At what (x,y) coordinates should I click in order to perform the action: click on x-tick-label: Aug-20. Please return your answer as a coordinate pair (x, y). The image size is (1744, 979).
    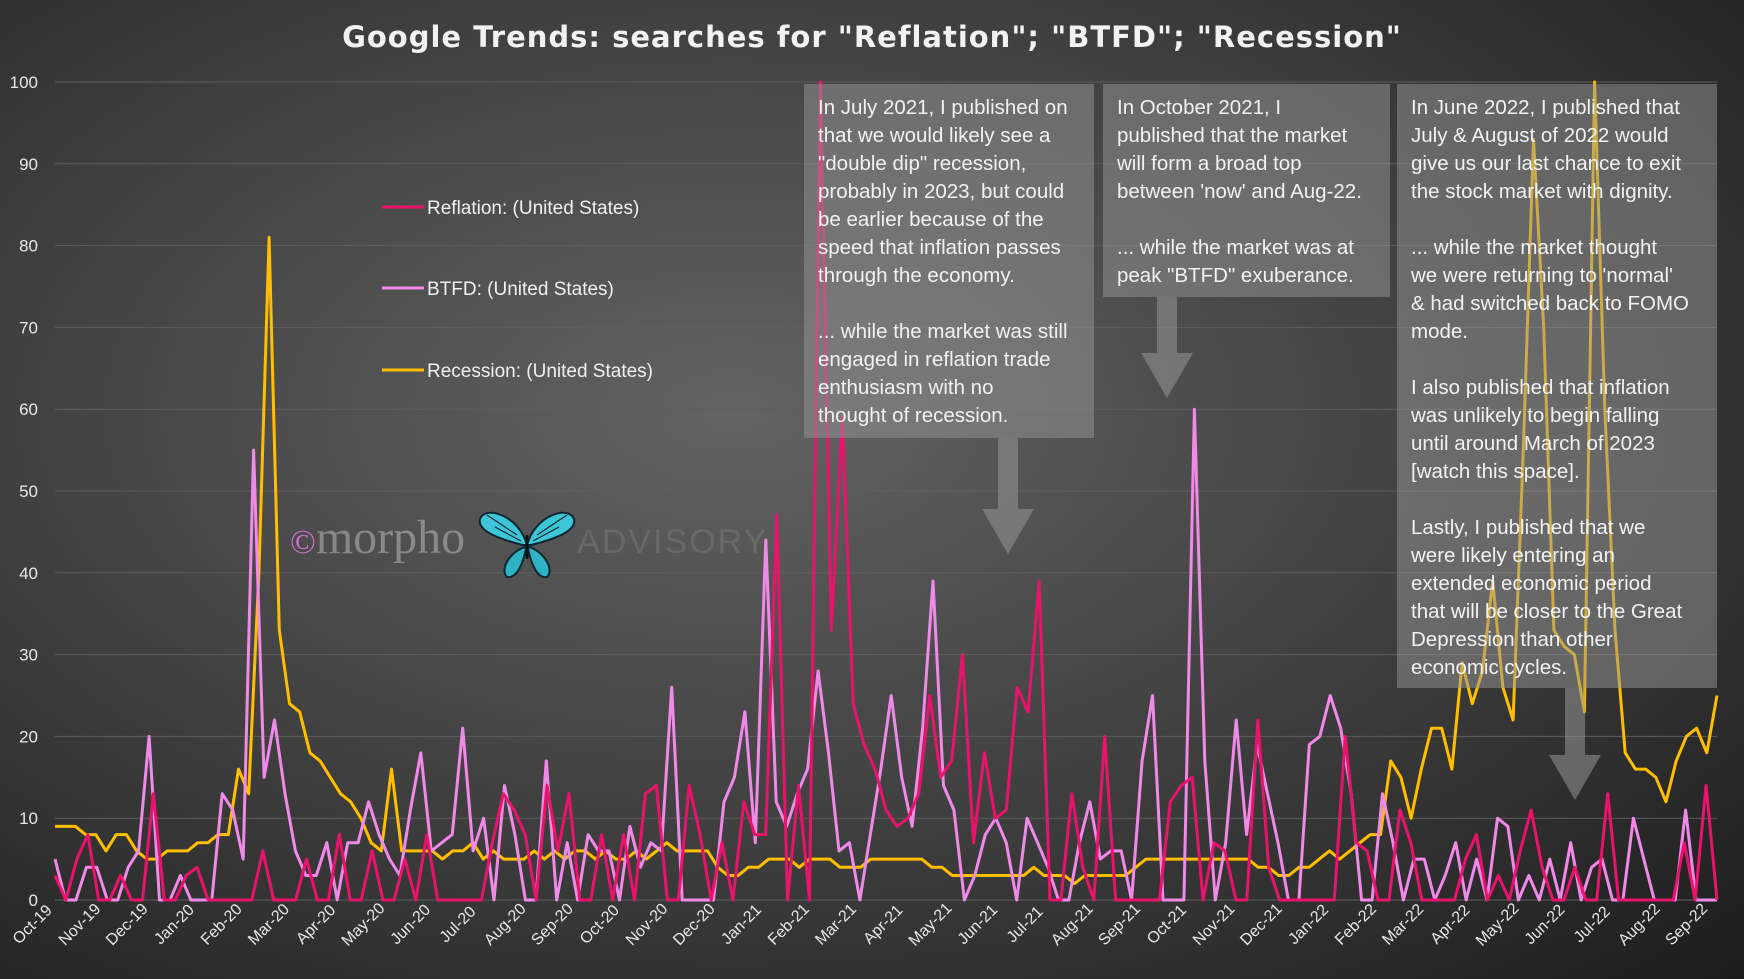
    Looking at the image, I should click on (505, 924).